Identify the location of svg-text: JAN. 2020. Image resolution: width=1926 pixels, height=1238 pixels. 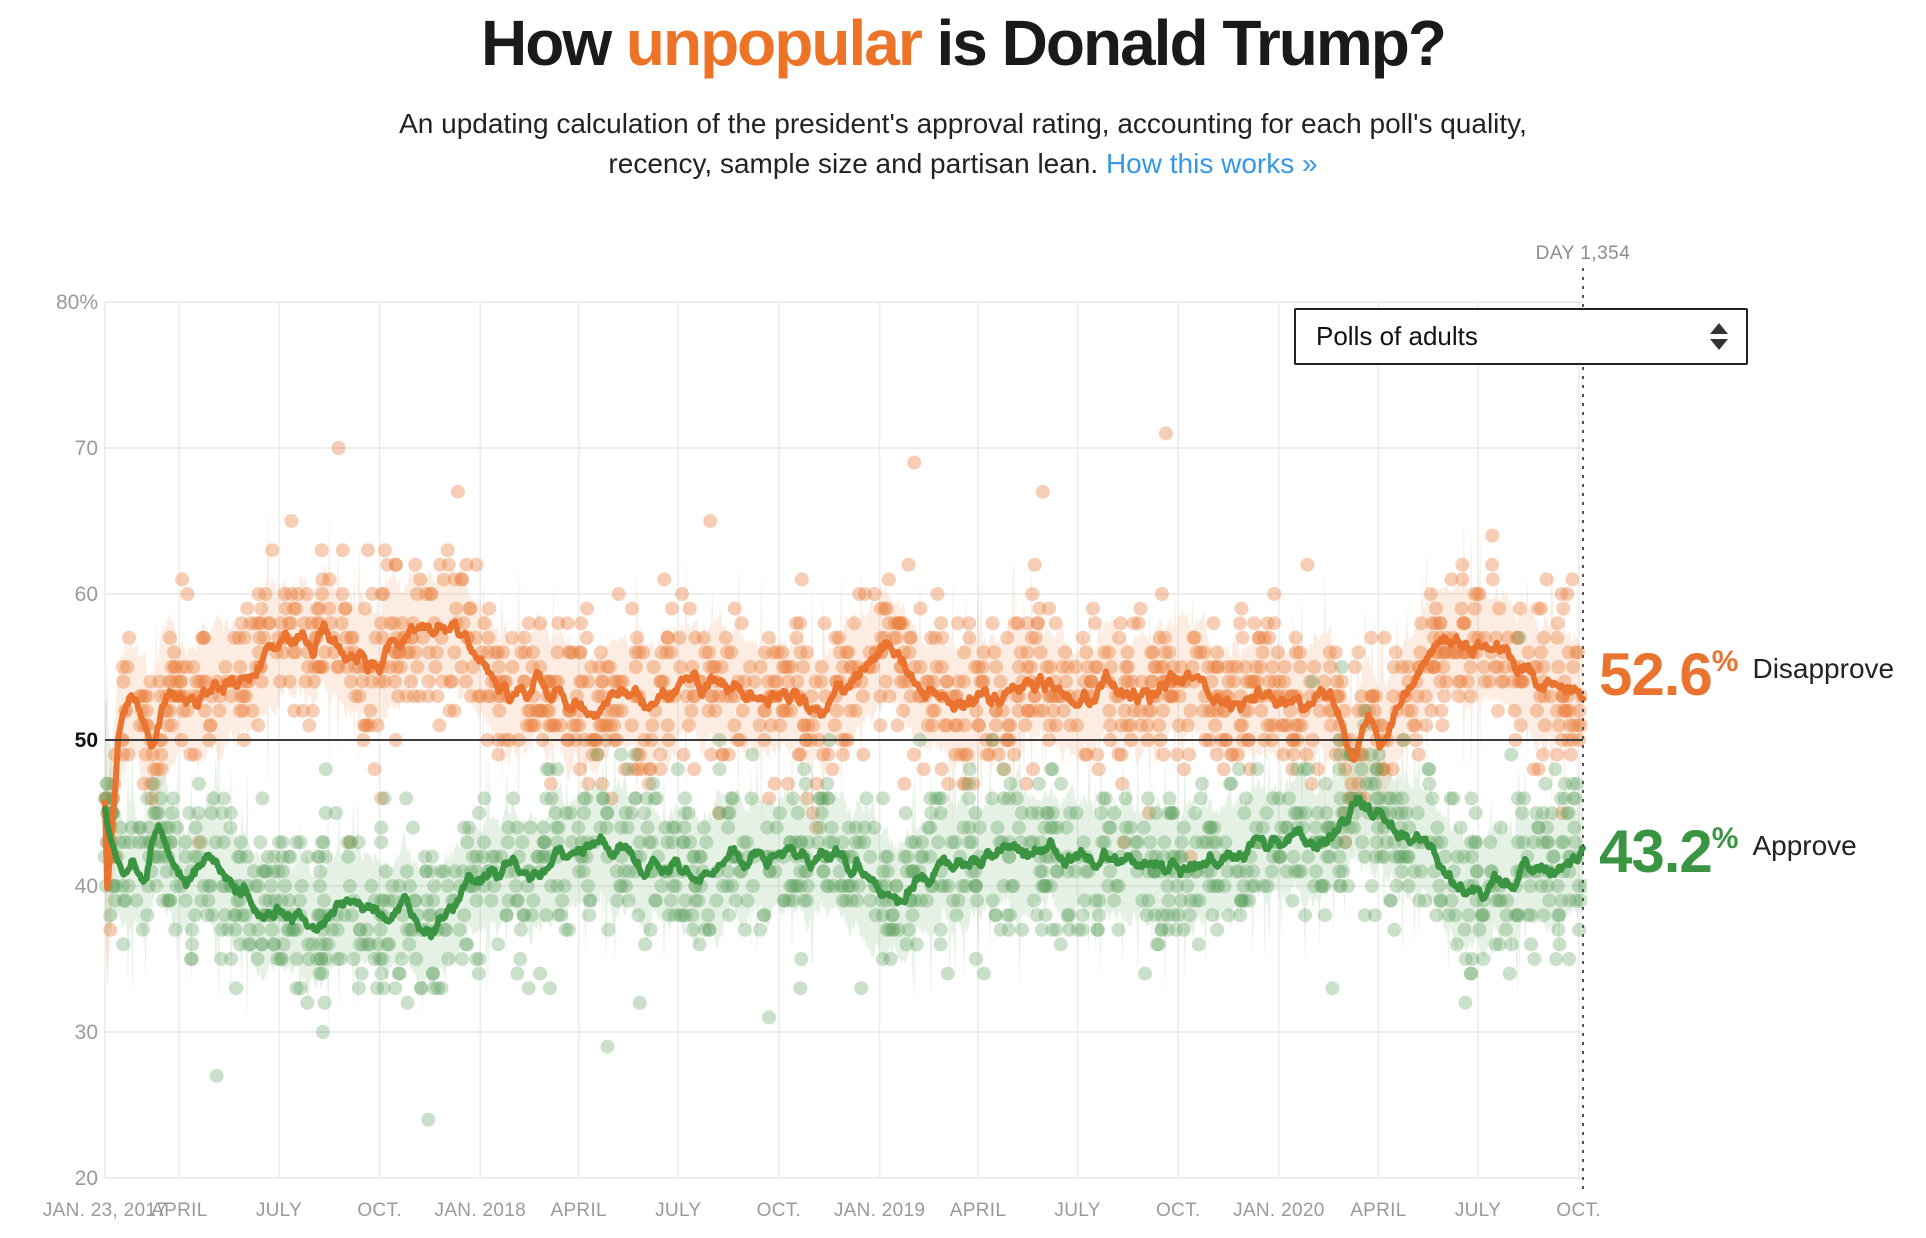
(1278, 1210).